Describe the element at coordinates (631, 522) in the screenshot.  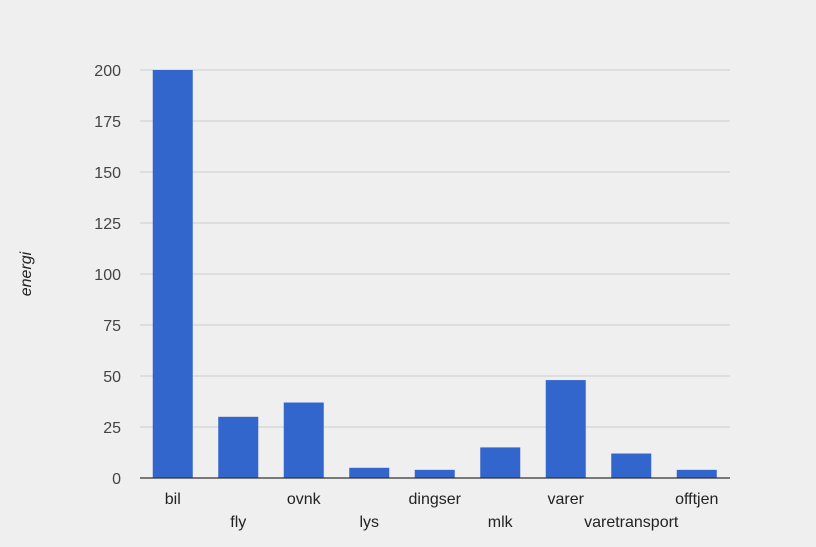
I see `x-category-label: varetransport` at that location.